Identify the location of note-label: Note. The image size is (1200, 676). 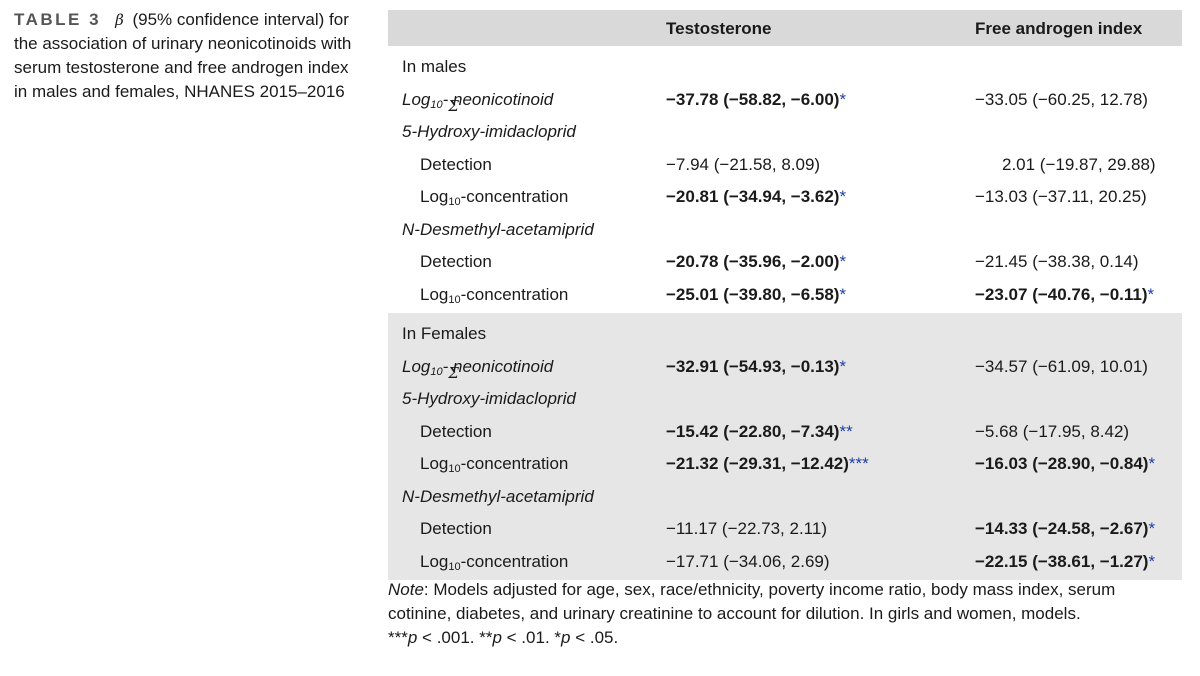
(406, 589).